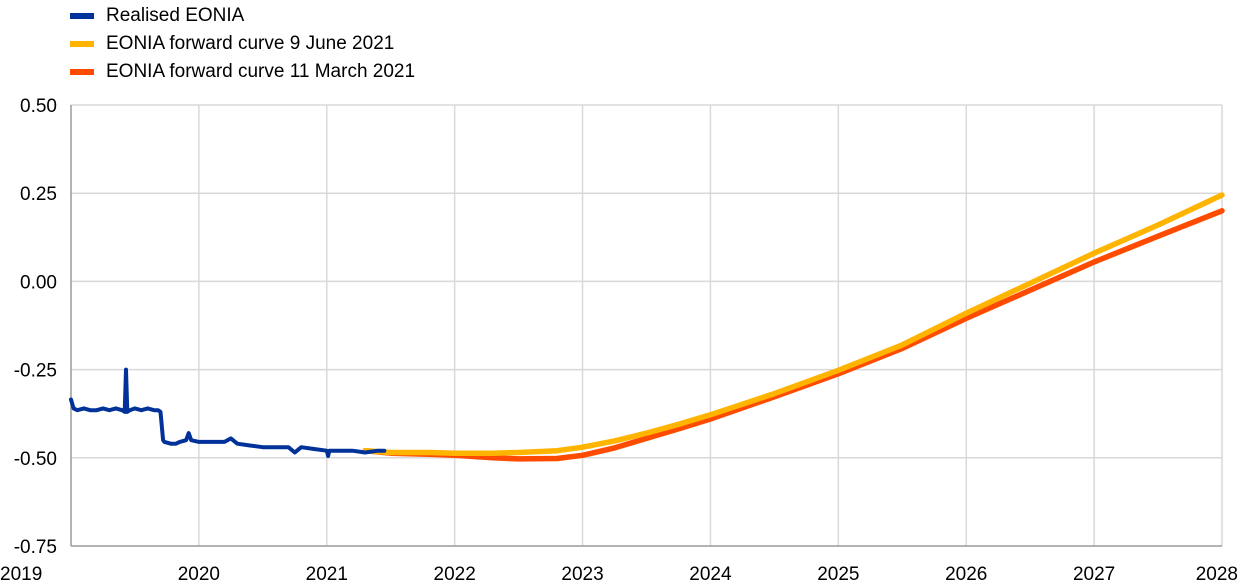  Describe the element at coordinates (619, 574) in the screenshot. I see `x-axis-tick-labels: 2019 2020 2021 2022 2023 2024 2025 2026 2027 2028` at that location.